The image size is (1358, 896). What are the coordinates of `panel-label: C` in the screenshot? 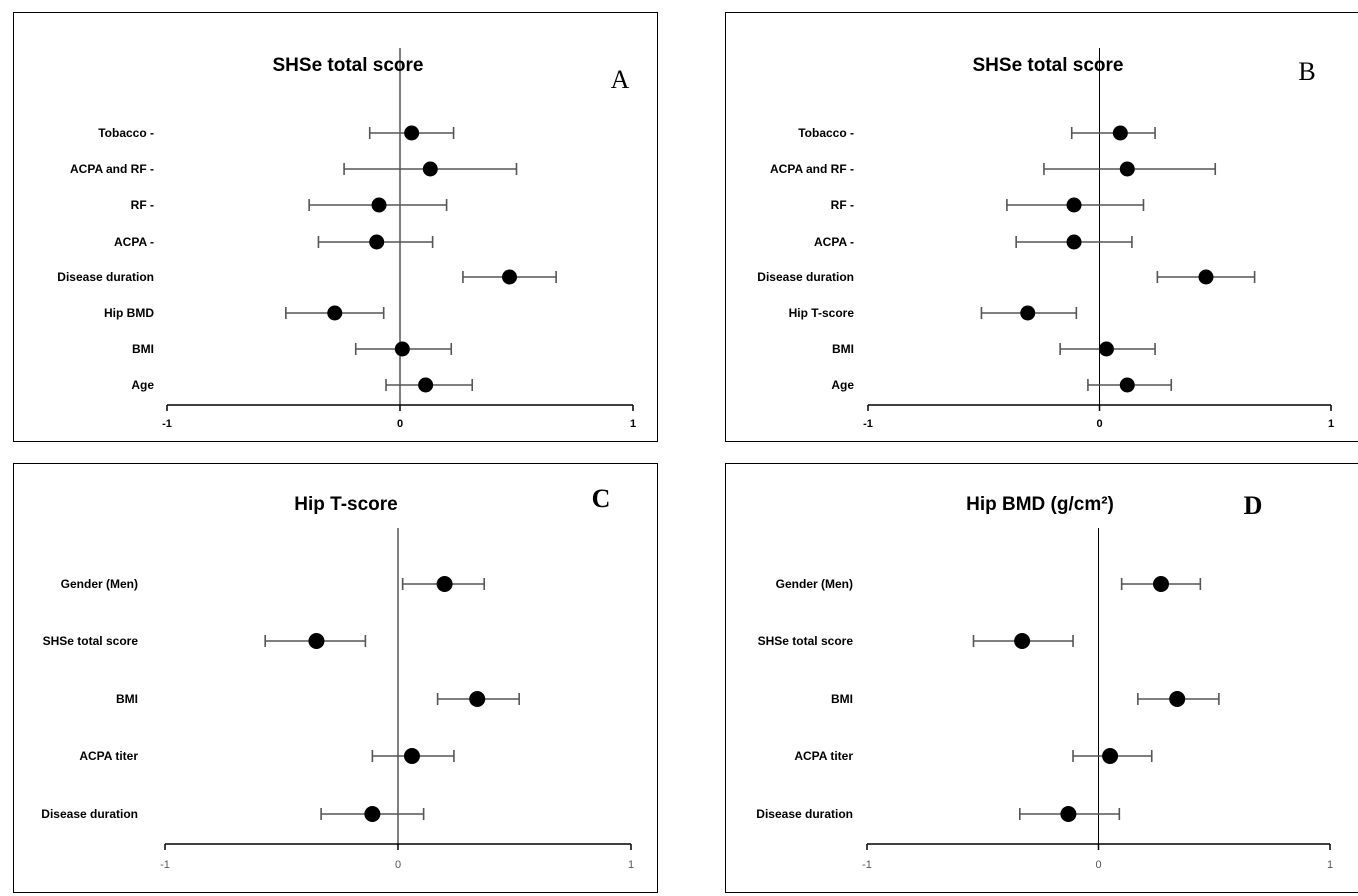 It's located at (601, 498).